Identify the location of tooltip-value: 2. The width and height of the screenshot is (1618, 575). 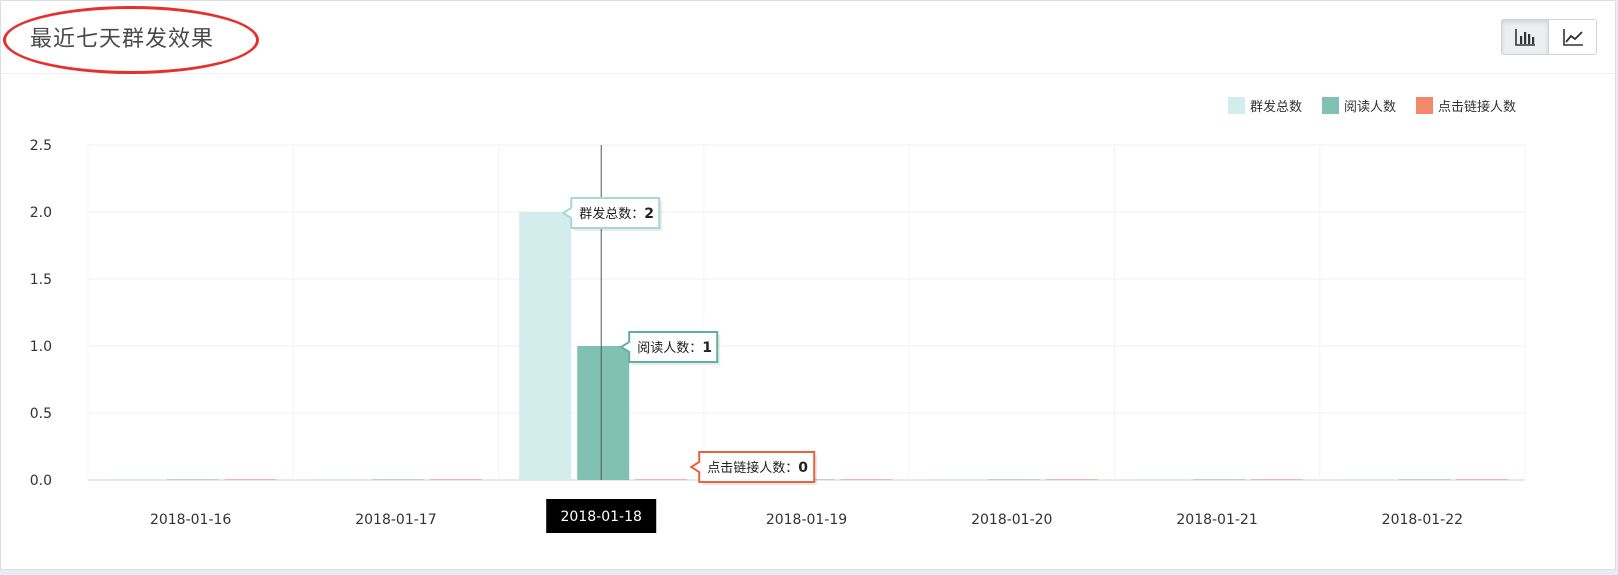
(649, 214).